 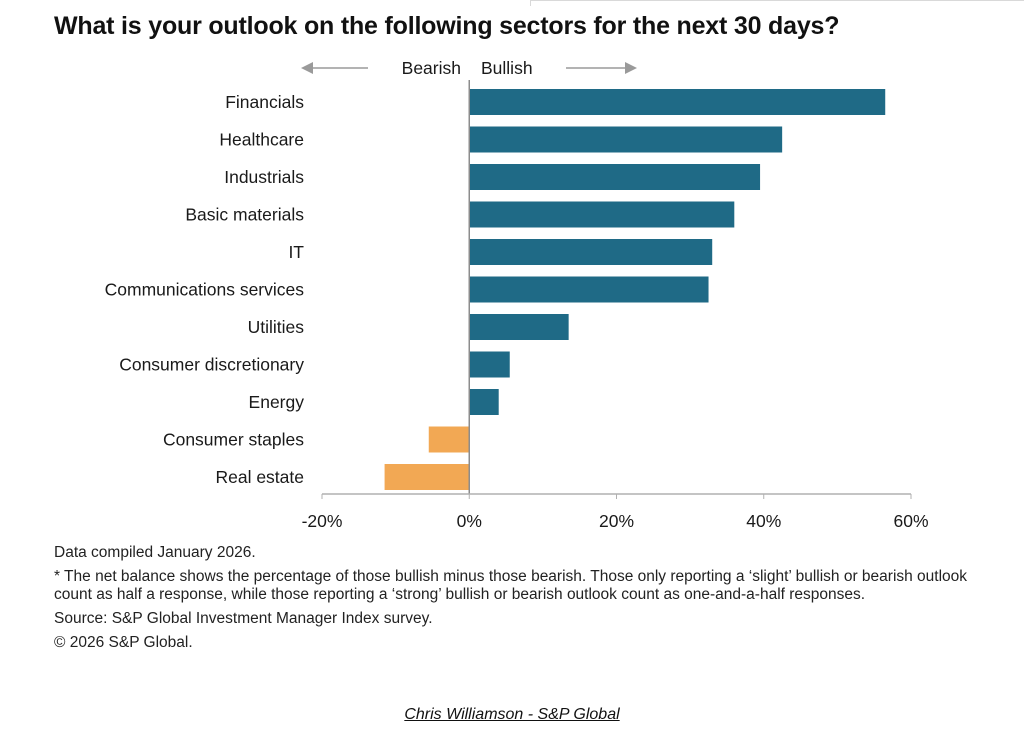 What do you see at coordinates (469, 521) in the screenshot?
I see `x-tick-label: 0%` at bounding box center [469, 521].